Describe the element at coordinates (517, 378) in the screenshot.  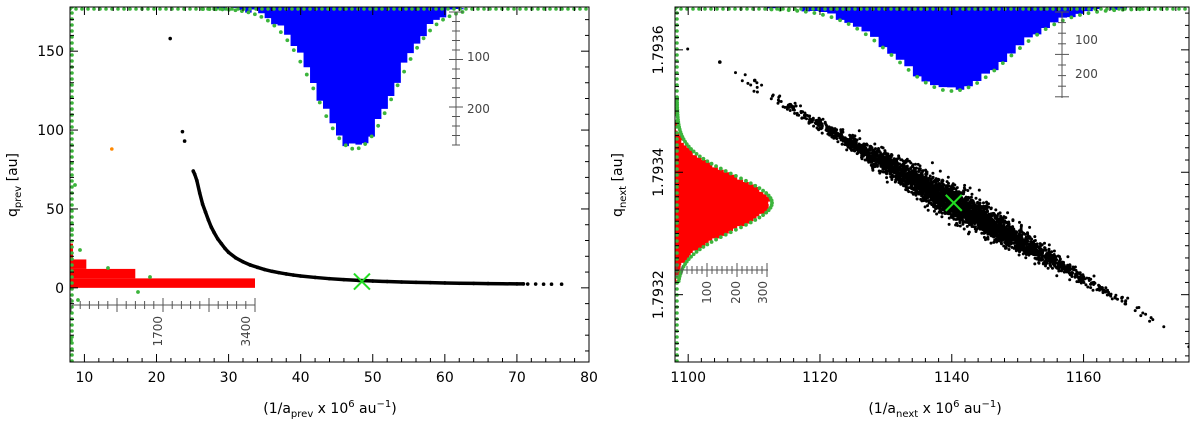
I see `x-tick-label: 70` at that location.